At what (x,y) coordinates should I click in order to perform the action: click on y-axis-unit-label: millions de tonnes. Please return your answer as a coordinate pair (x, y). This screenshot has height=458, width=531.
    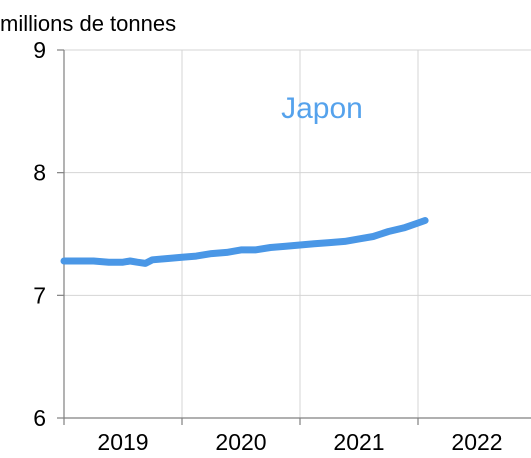
    Looking at the image, I should click on (88, 23).